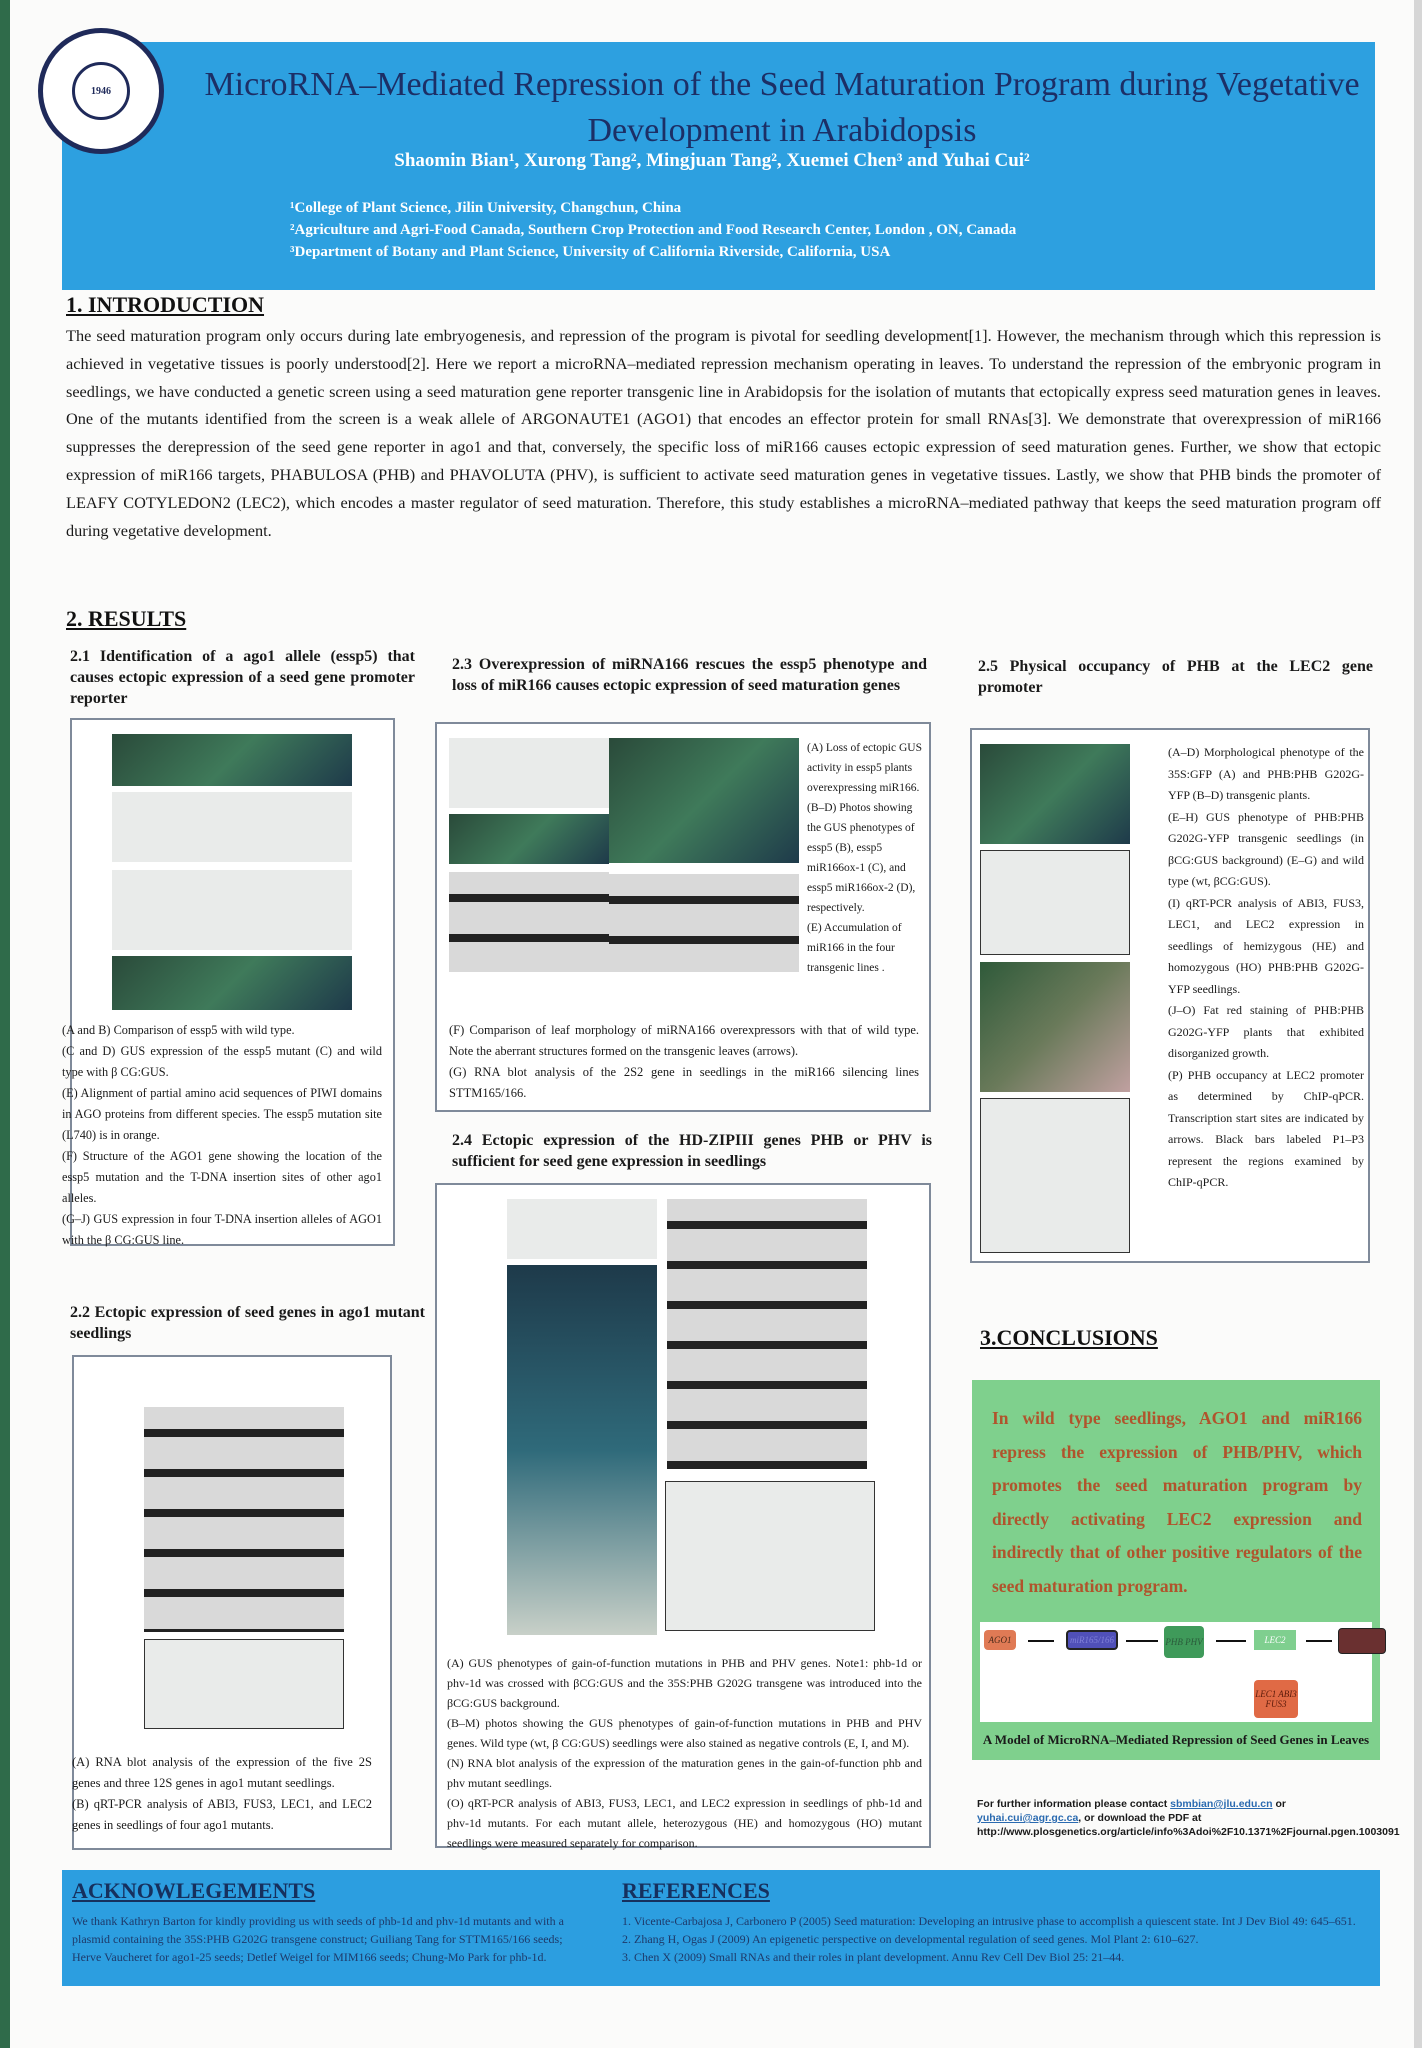  I want to click on node-seed-maturation, so click(1362, 1641).